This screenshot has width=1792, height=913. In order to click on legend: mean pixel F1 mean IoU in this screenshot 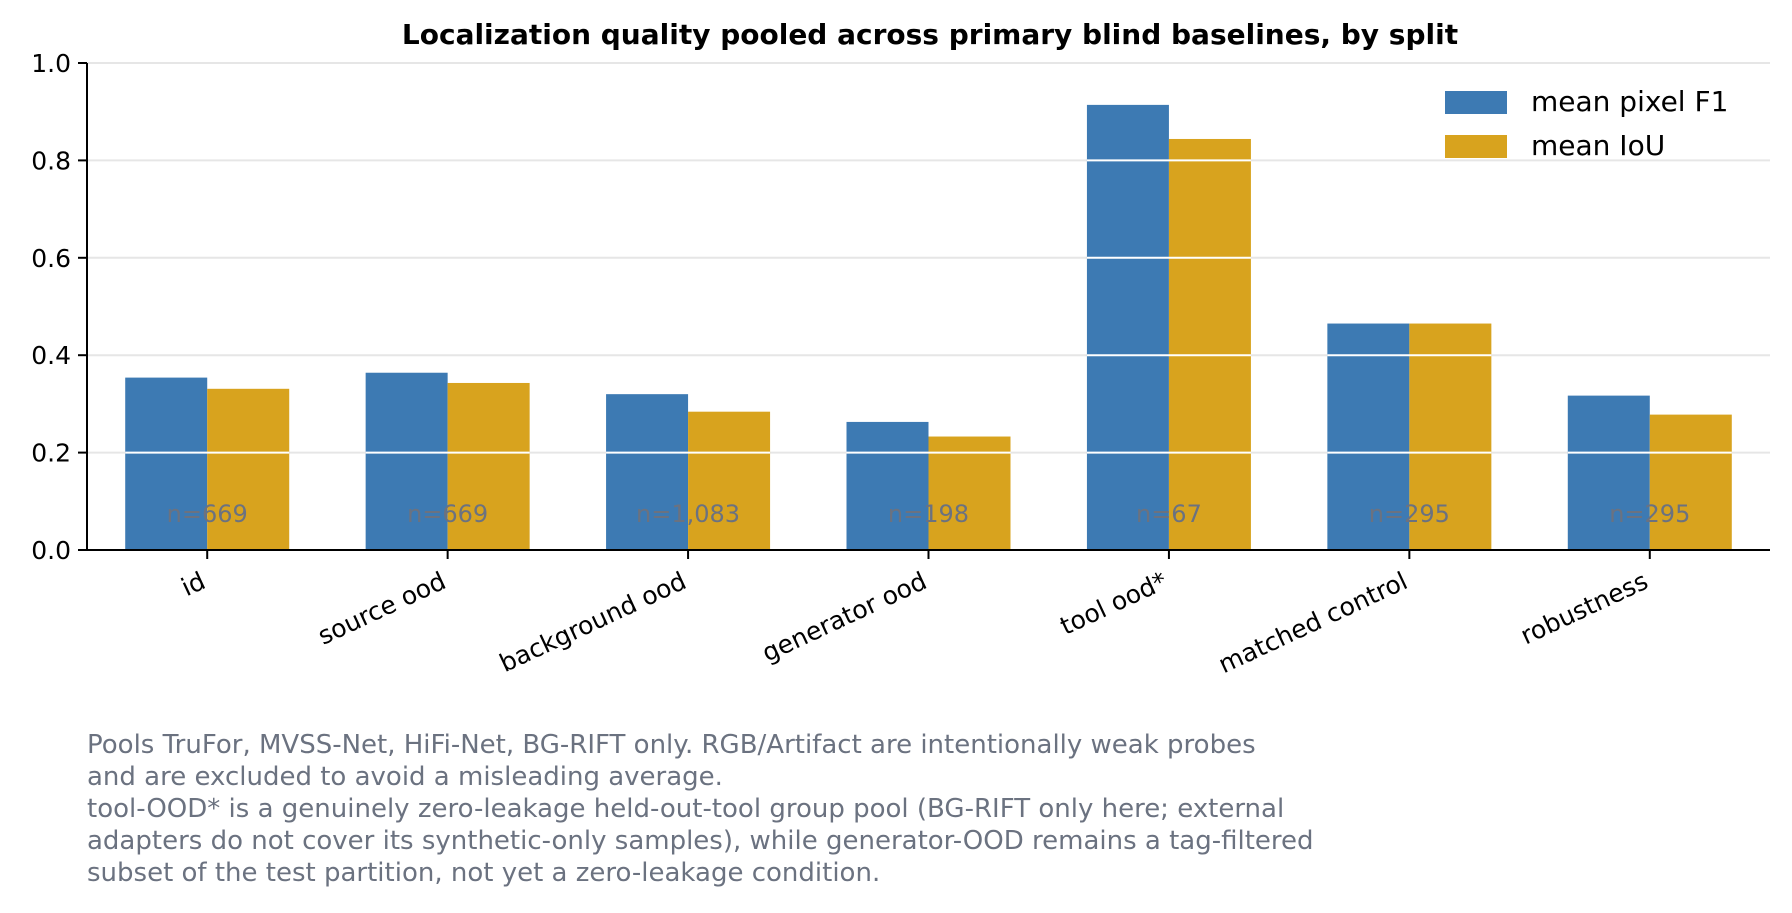, I will do `click(1586, 123)`.